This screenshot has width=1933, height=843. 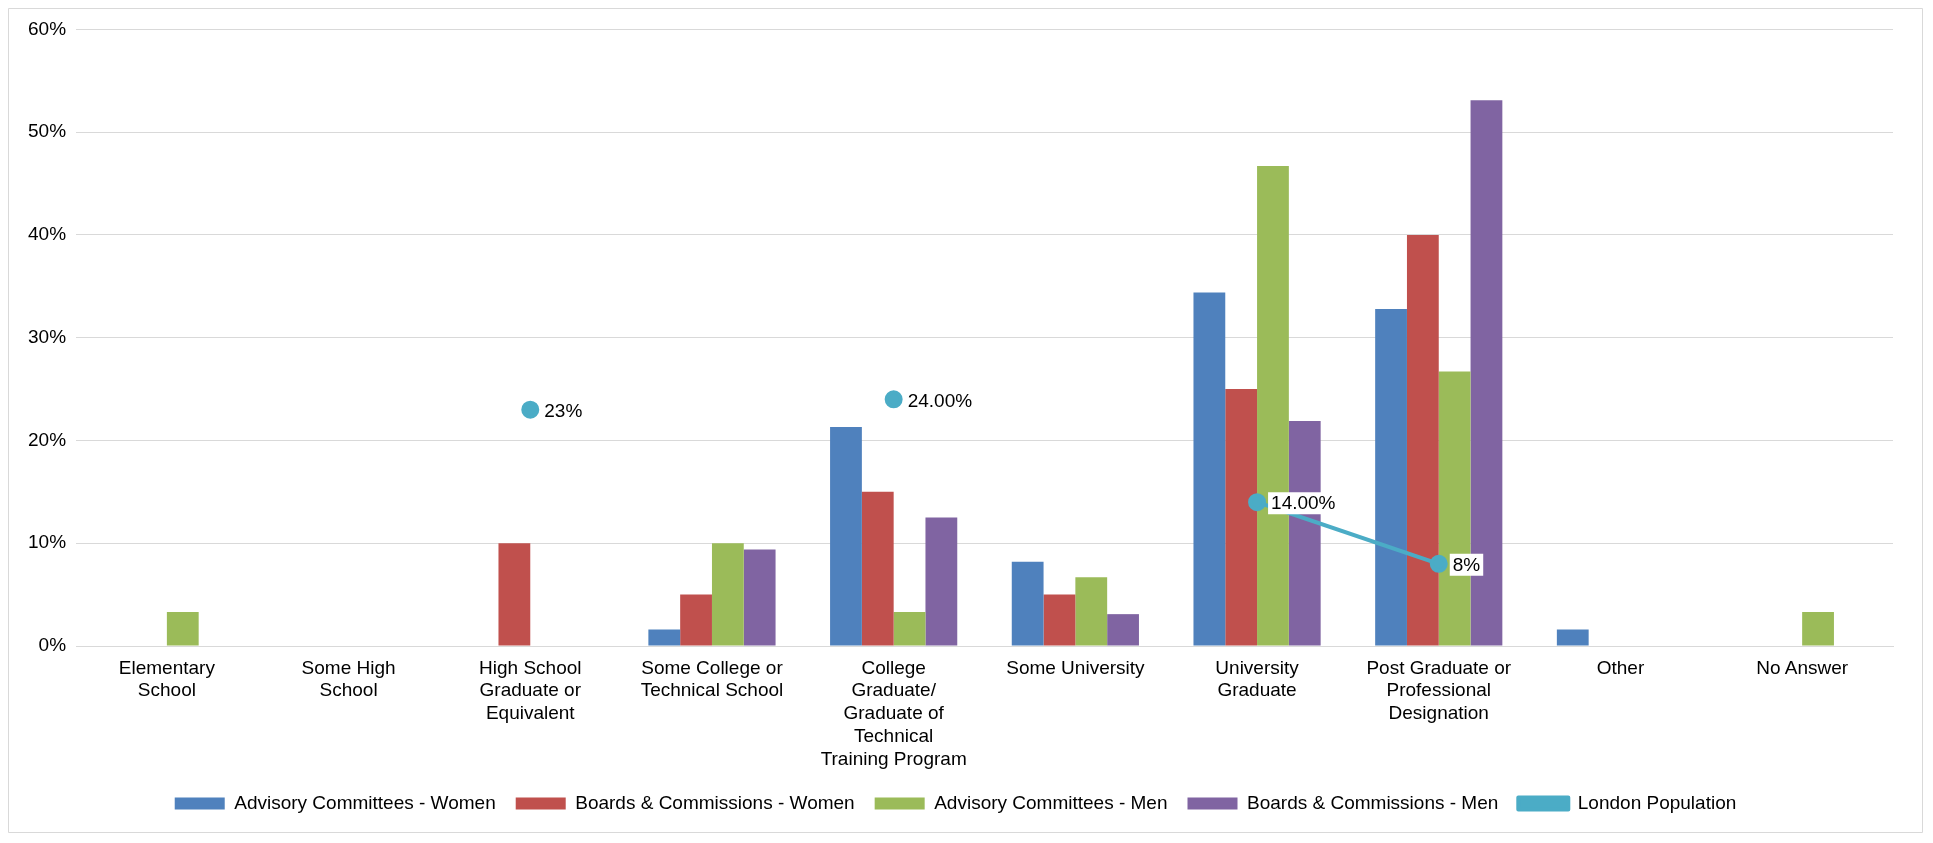 What do you see at coordinates (715, 802) in the screenshot?
I see `legend-label: Boards & Commissions - Women` at bounding box center [715, 802].